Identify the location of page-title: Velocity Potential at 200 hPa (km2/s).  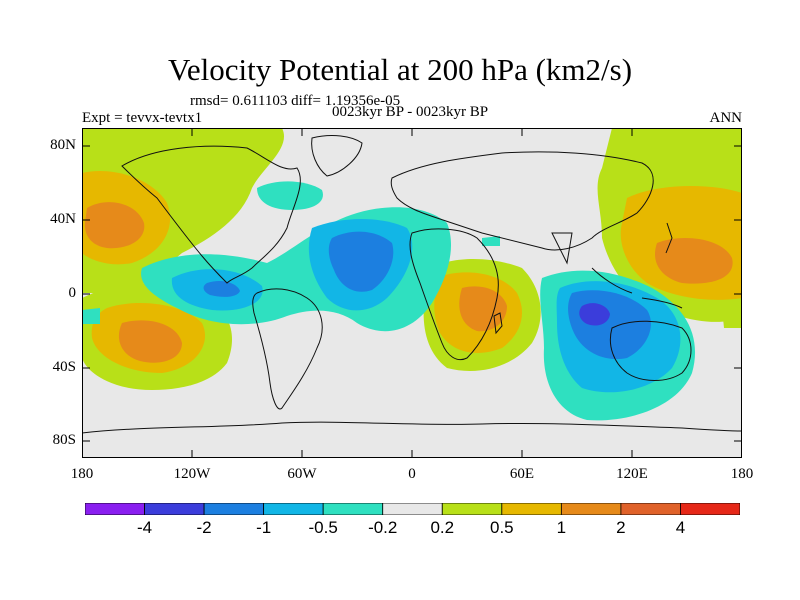
(400, 69).